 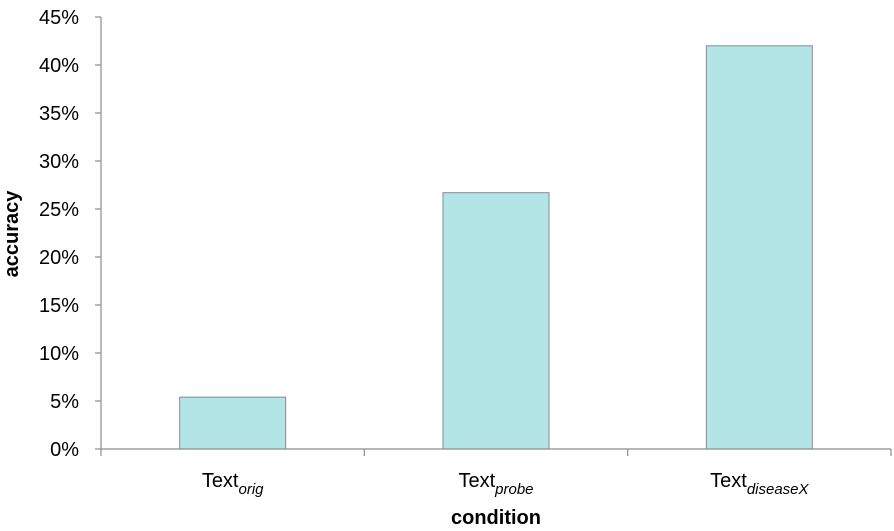 I want to click on y-tick-label: 20%, so click(x=59, y=258).